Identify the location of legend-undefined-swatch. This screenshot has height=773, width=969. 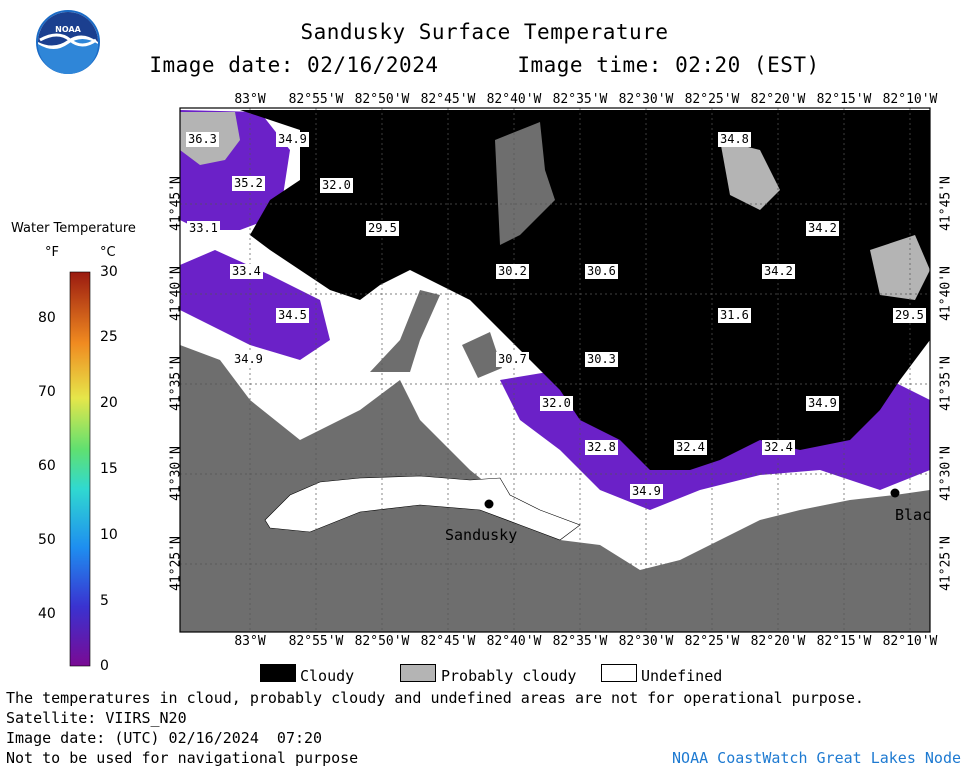
(619, 673).